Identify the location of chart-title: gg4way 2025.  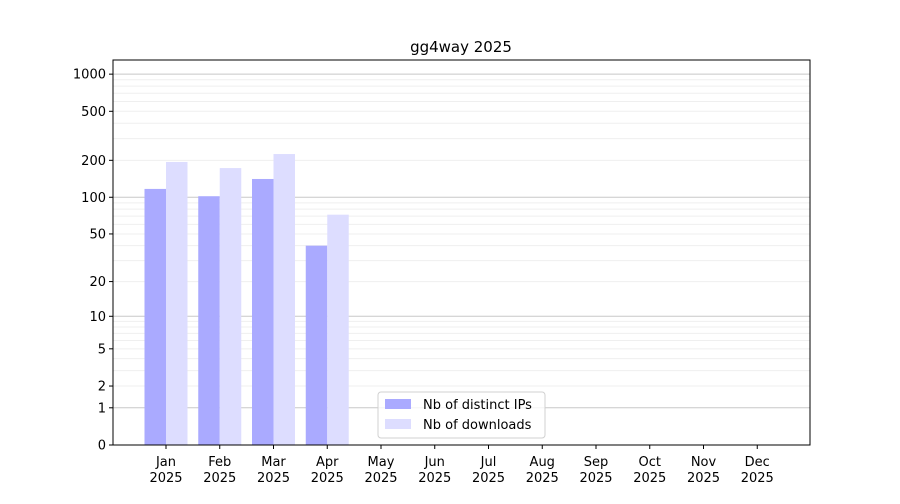
(461, 47).